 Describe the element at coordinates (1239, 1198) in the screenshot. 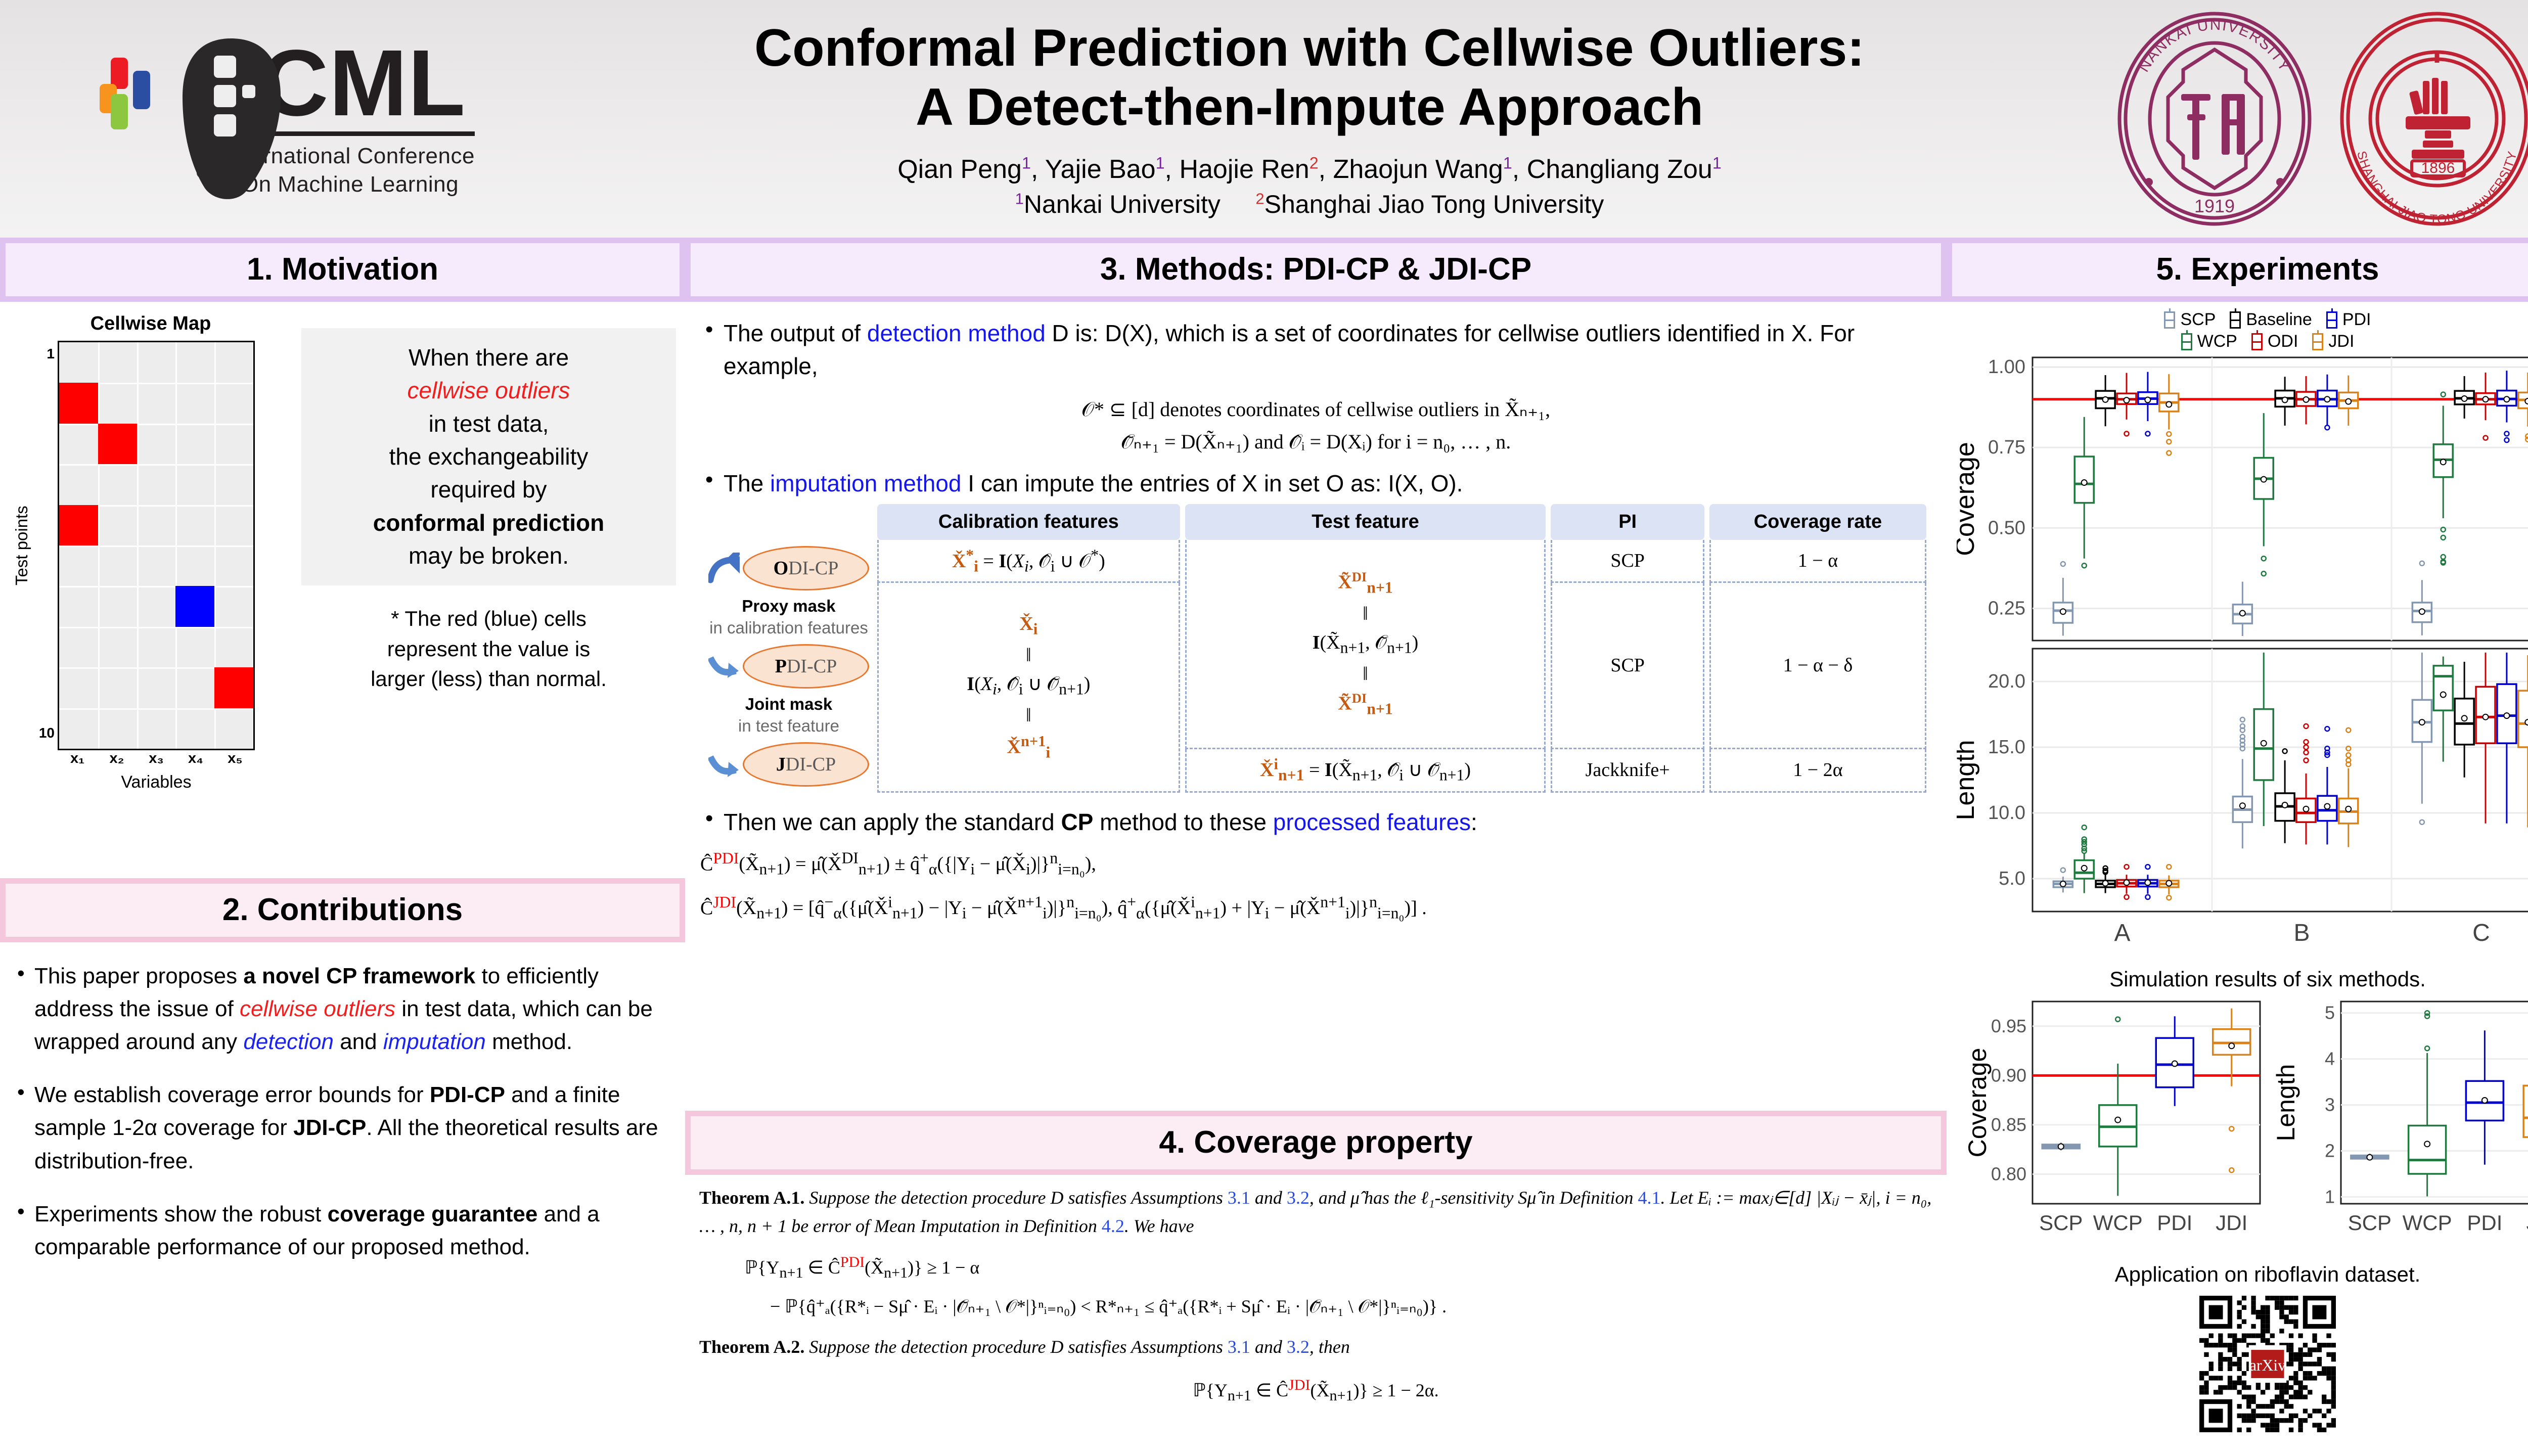

I see `theorem-a1-ref-3-1: 3.1` at that location.